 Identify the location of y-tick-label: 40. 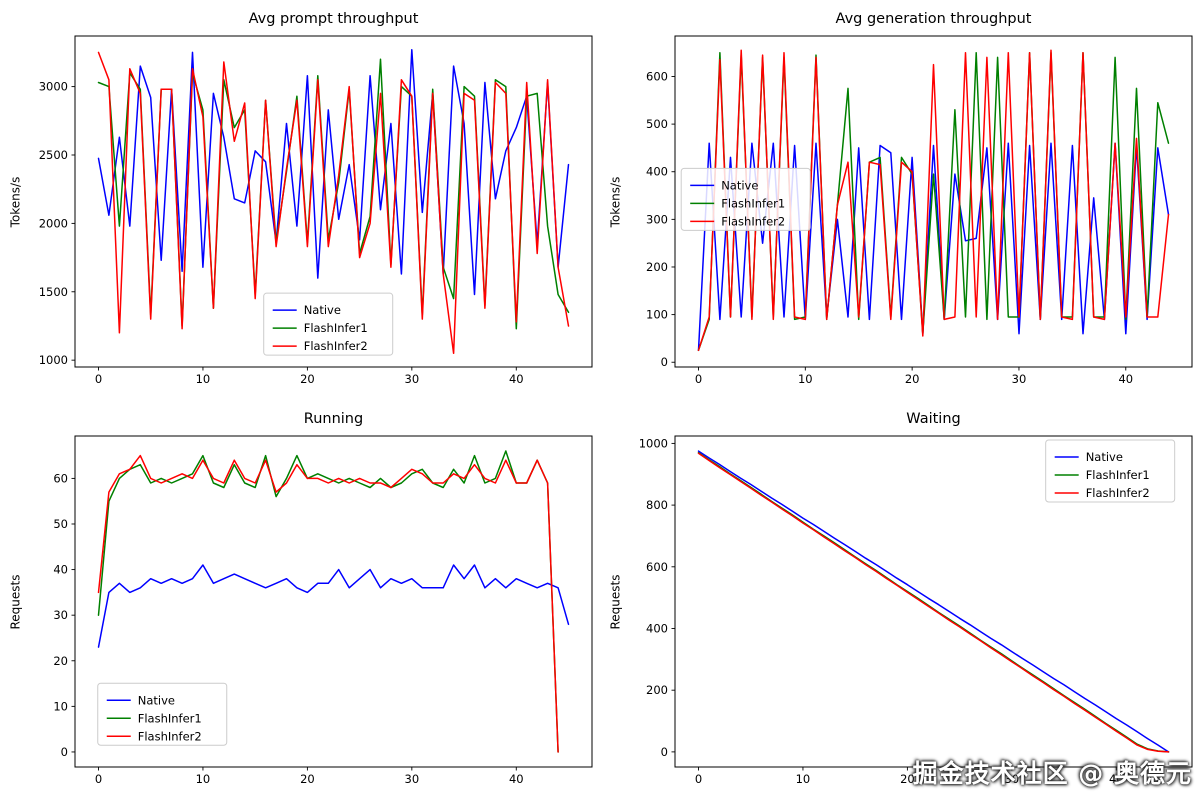
(60, 570).